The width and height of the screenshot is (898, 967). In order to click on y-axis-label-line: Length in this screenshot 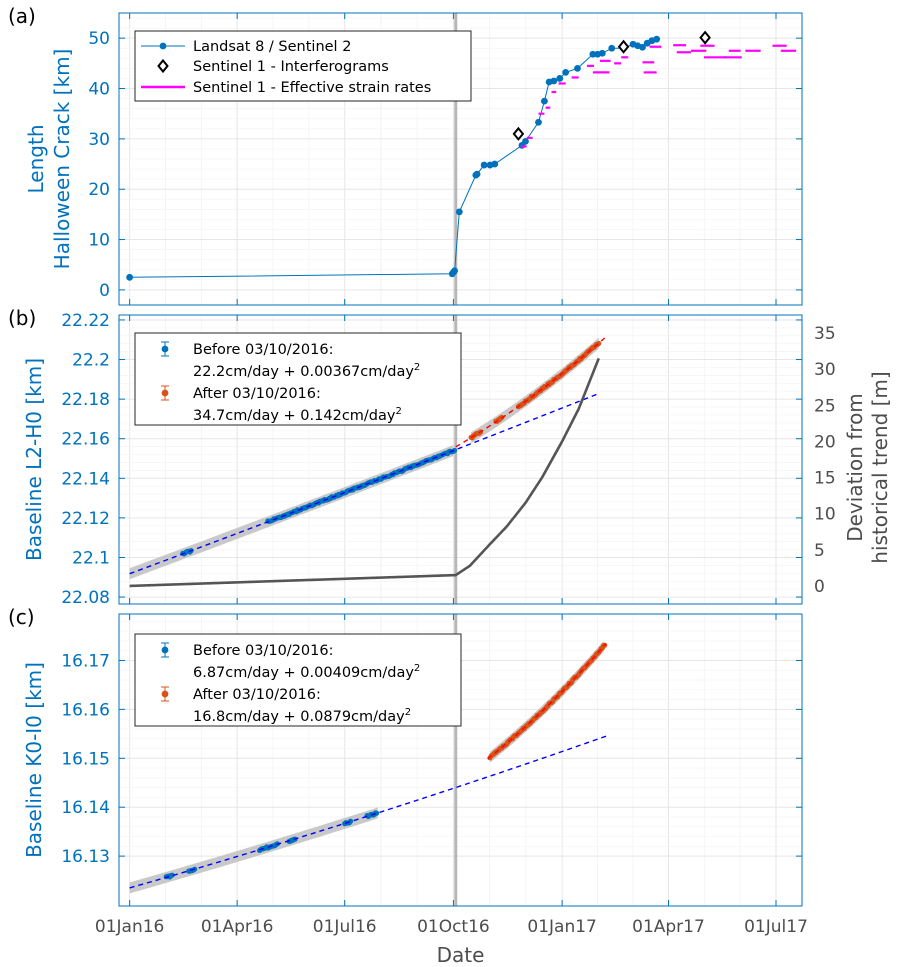, I will do `click(36, 159)`.